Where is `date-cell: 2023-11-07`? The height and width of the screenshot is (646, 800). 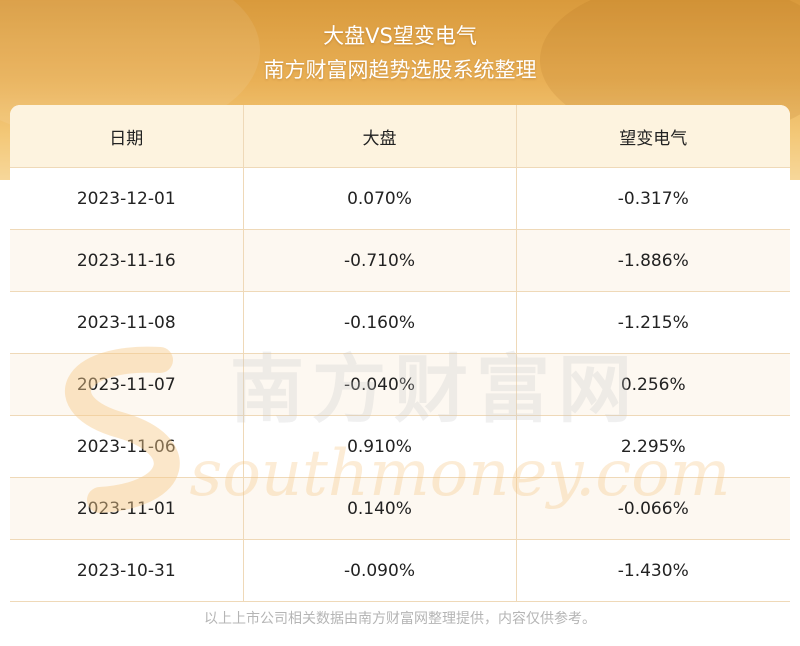
date-cell: 2023-11-07 is located at coordinates (126, 384).